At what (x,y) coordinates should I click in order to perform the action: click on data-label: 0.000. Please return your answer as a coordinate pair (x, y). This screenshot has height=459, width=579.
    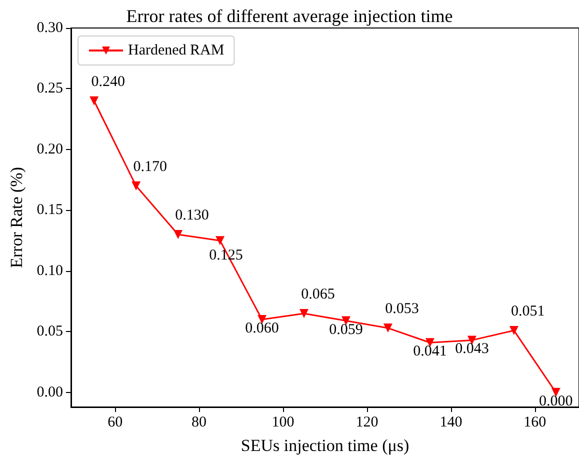
    Looking at the image, I should click on (556, 401).